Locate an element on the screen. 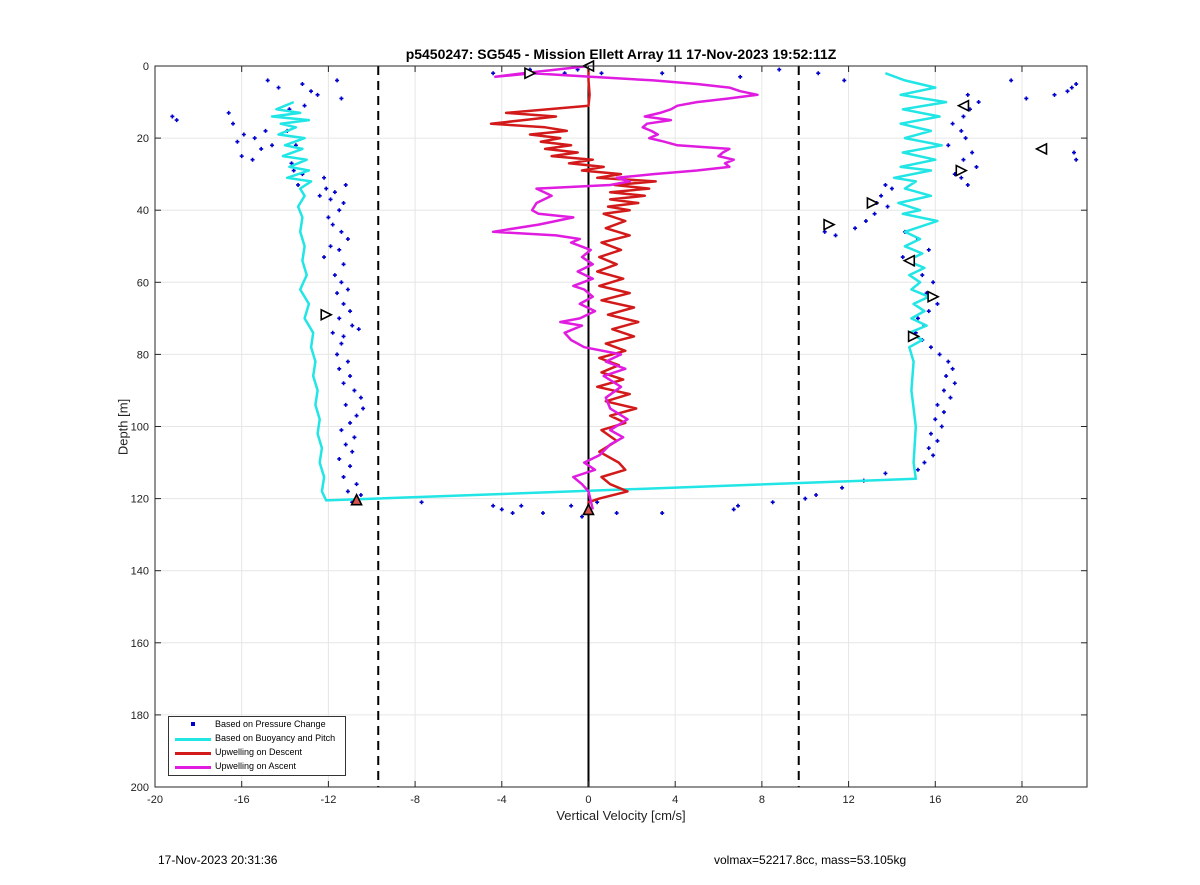 The width and height of the screenshot is (1200, 885). legend-item-pressure: Based on Pressure Change is located at coordinates (257, 724).